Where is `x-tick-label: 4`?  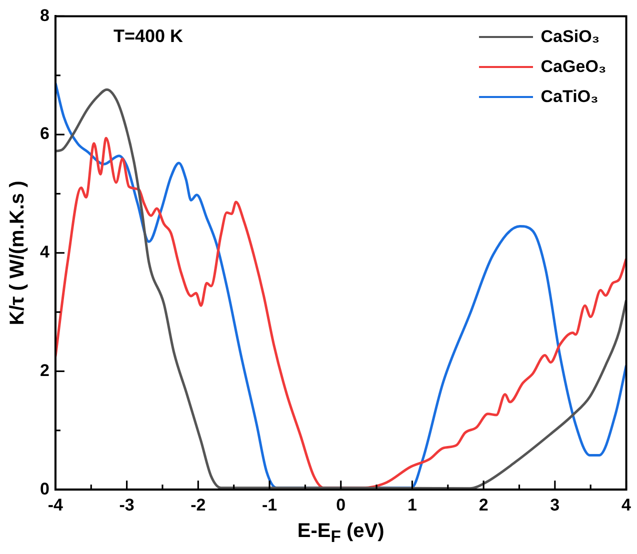 x-tick-label: 4 is located at coordinates (627, 504).